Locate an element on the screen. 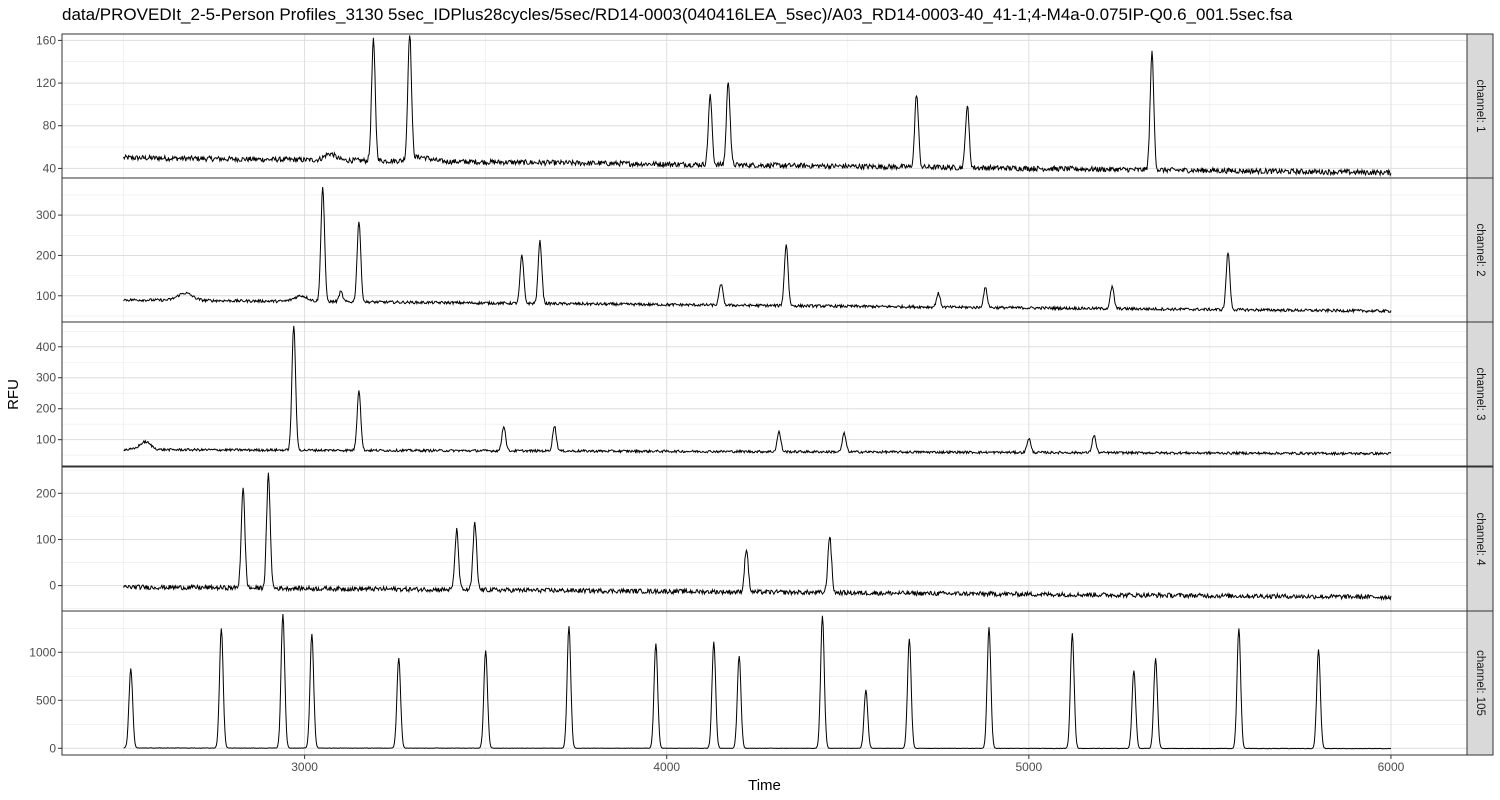 Image resolution: width=1500 pixels, height=800 pixels. facet-strip-label: channel: 105 is located at coordinates (1480, 683).